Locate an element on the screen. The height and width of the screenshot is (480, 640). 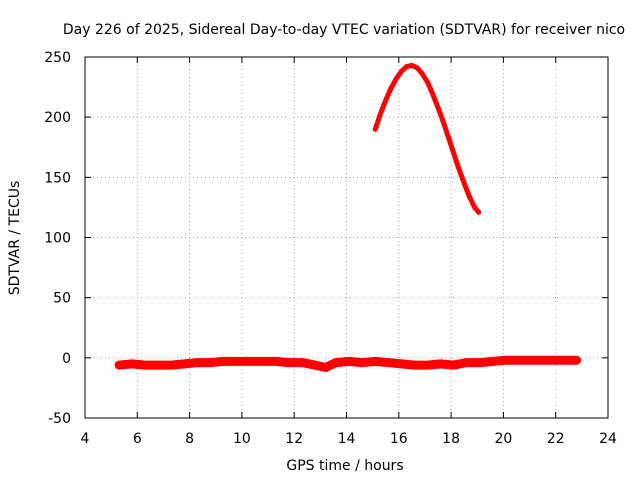
y-tick-label: 0 is located at coordinates (66, 359).